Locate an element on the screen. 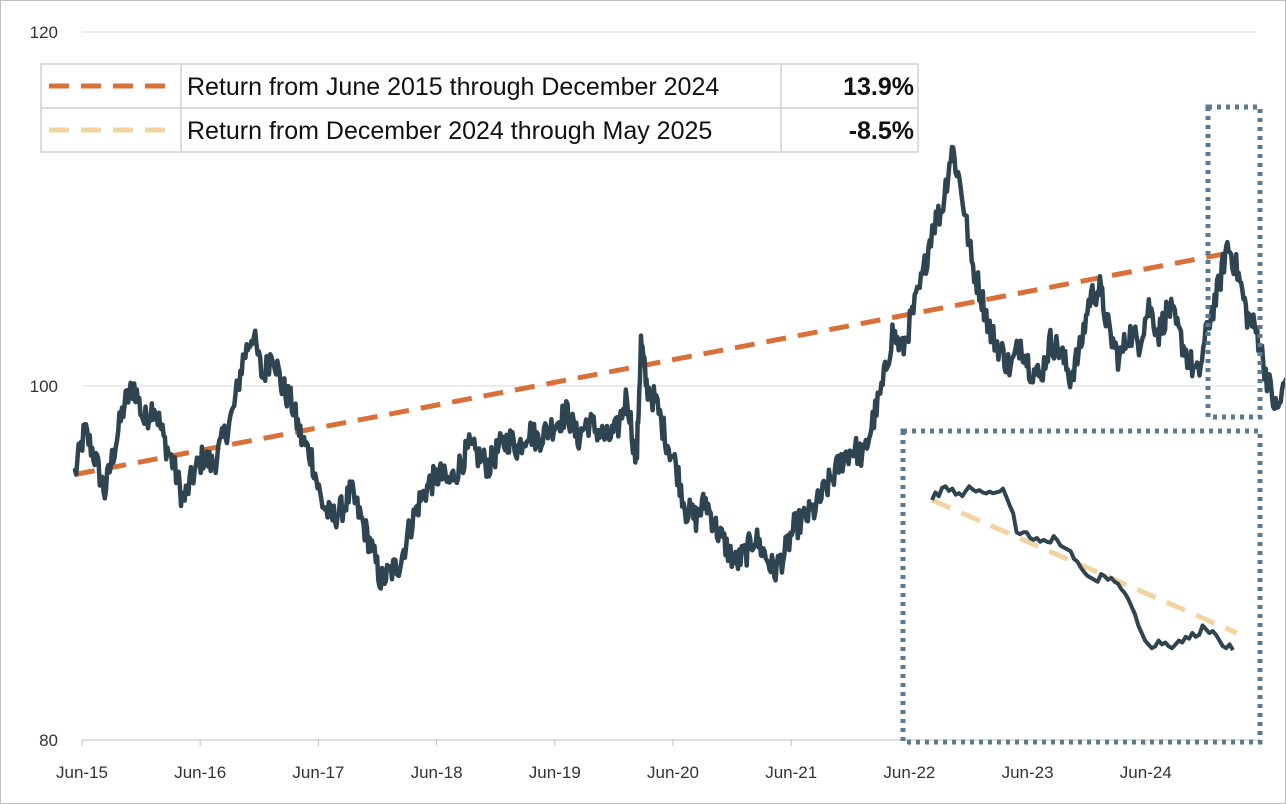 Image resolution: width=1286 pixels, height=804 pixels. x-tick-label: Jun-15 is located at coordinates (82, 772).